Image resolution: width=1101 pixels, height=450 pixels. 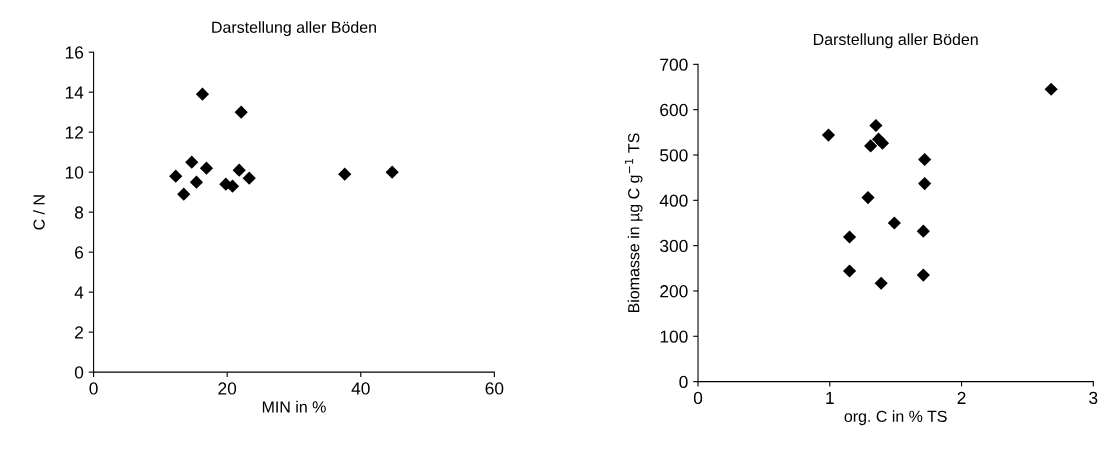 I want to click on y-tick-label: 14, so click(x=74, y=92).